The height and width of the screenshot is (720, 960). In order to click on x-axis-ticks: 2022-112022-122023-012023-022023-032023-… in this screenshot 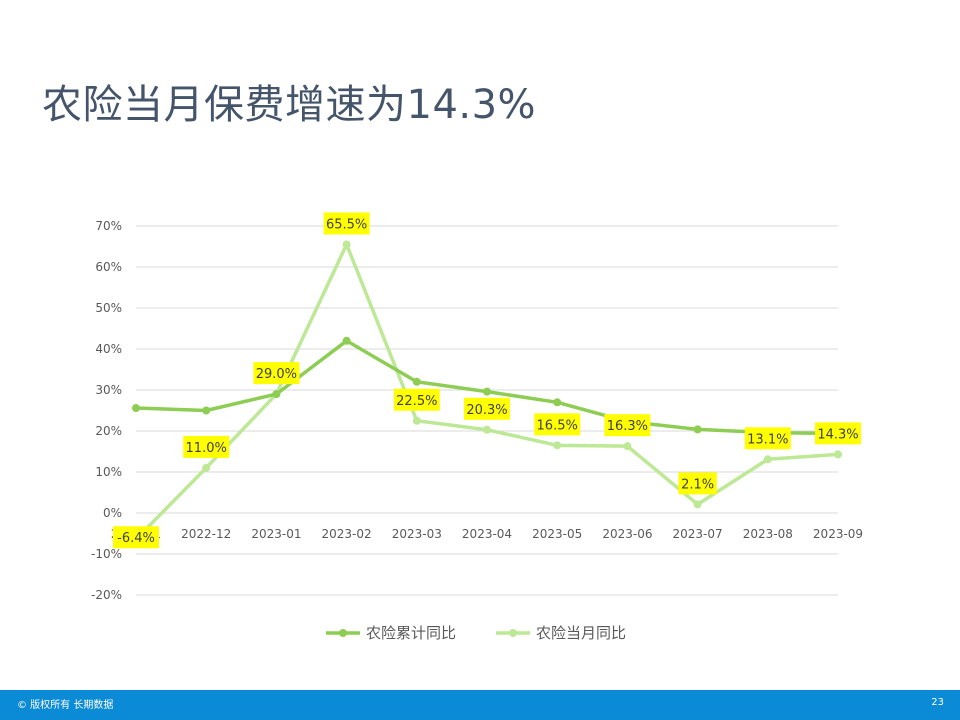, I will do `click(487, 534)`.